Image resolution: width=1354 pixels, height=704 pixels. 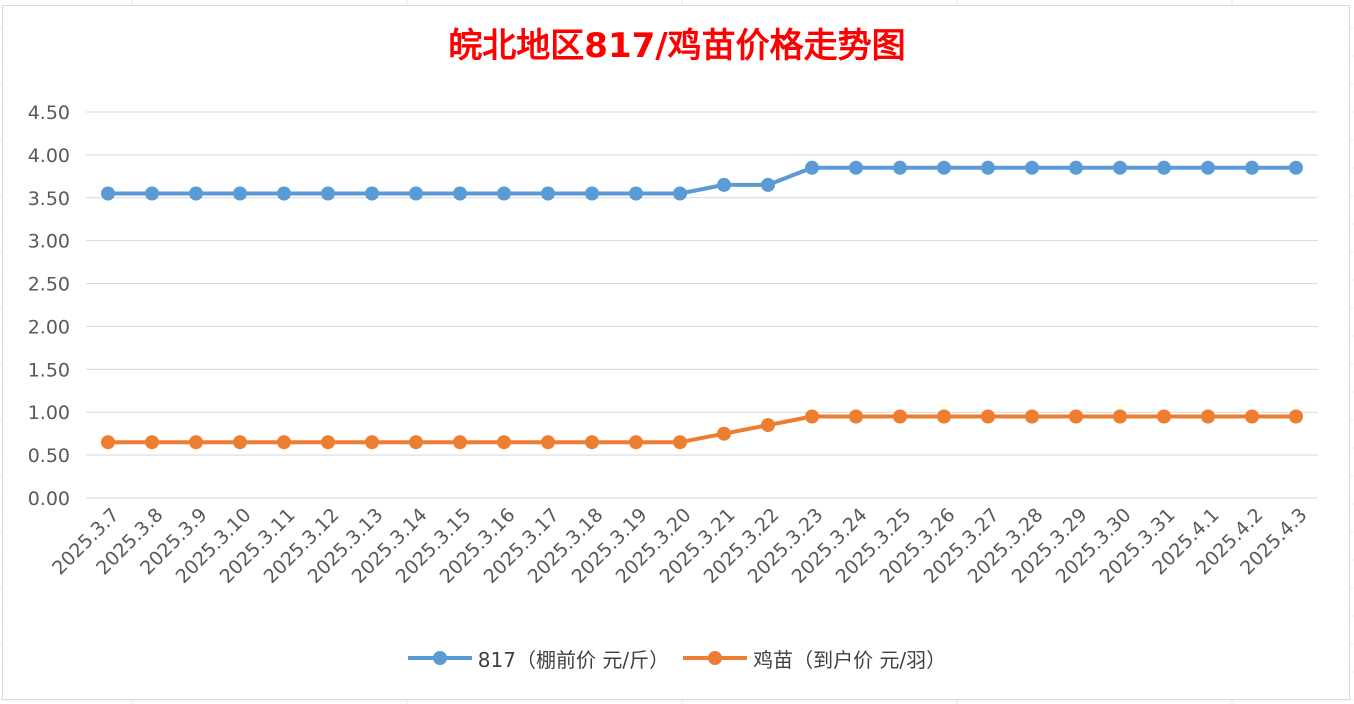 I want to click on legend: 817（棚前价 元/斤） 鸡苗（到户价 元/羽）, so click(x=677, y=658).